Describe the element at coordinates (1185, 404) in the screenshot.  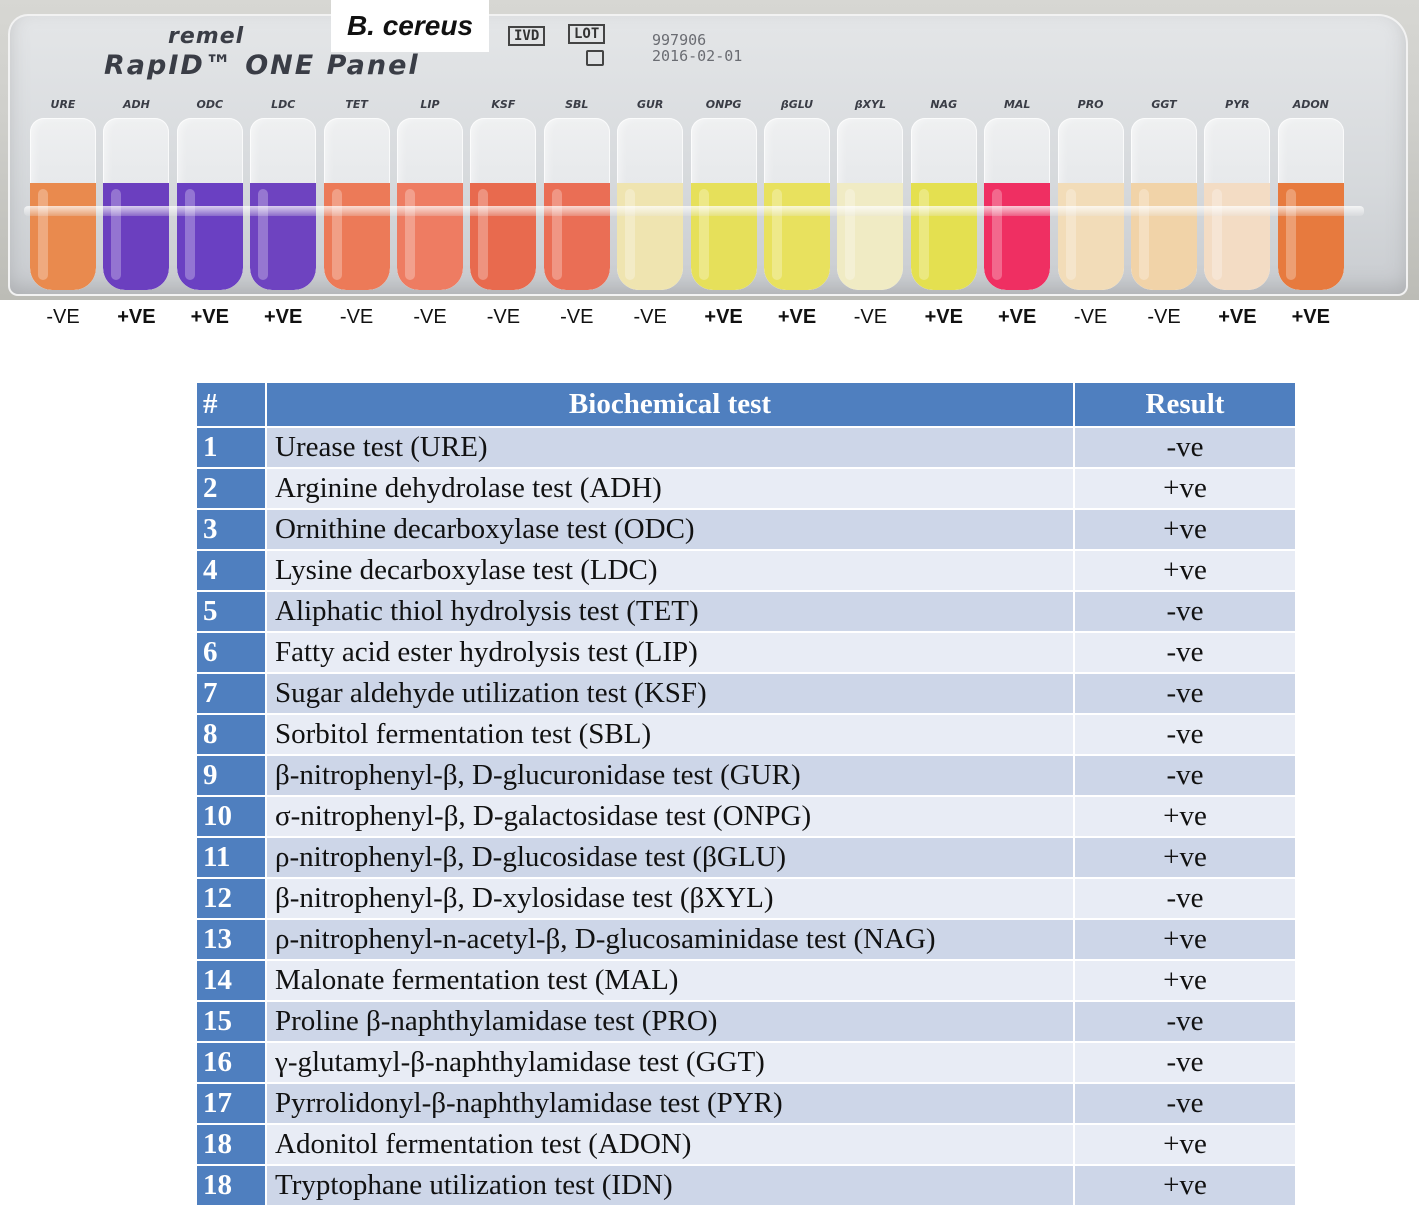
I see `header-result: Result` at that location.